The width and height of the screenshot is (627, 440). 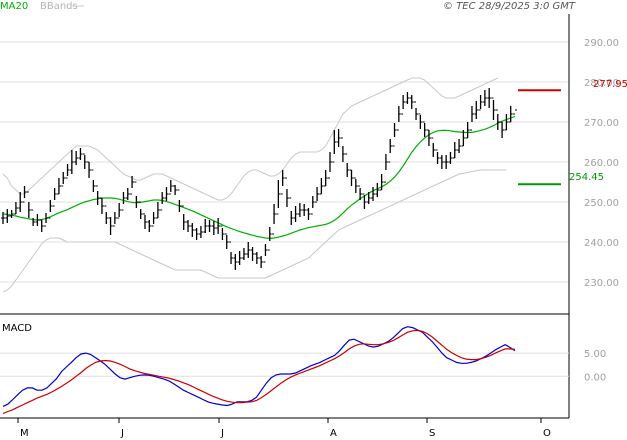 I want to click on resistance-label: 277.95, so click(x=610, y=84).